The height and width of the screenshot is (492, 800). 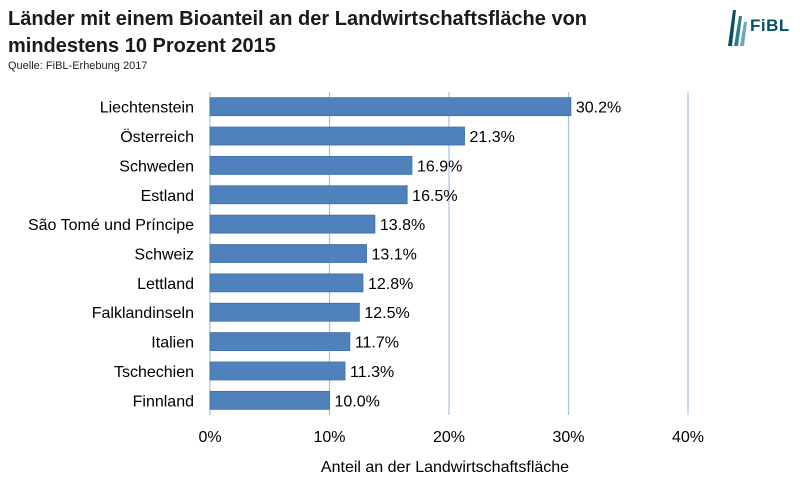 I want to click on category-label: Estland, so click(x=167, y=196).